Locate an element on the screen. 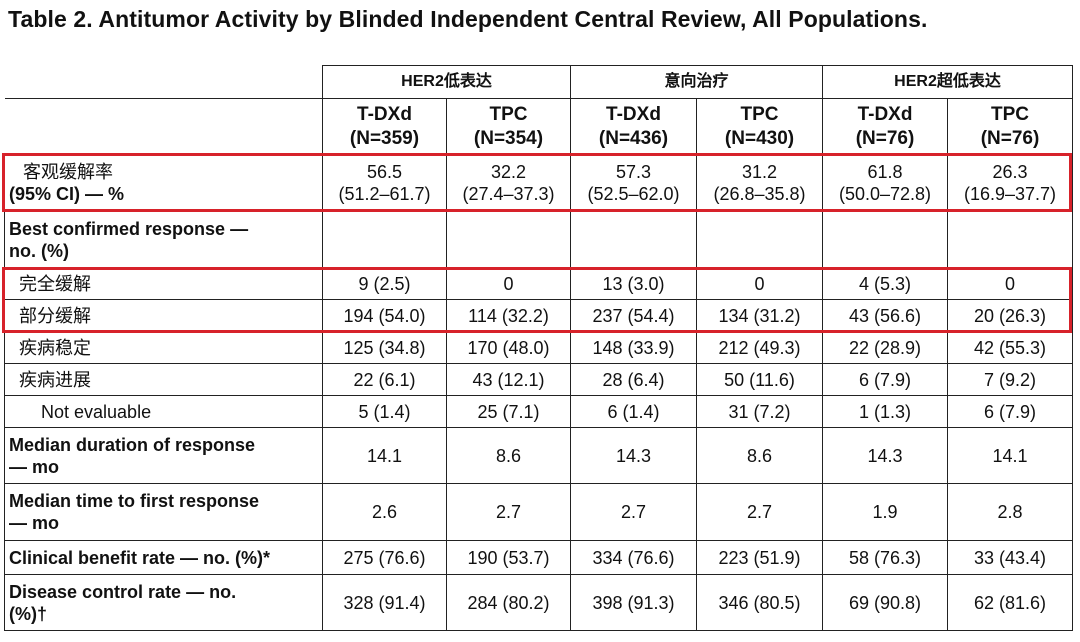  table-cell: 9 (2.5) is located at coordinates (384, 283).